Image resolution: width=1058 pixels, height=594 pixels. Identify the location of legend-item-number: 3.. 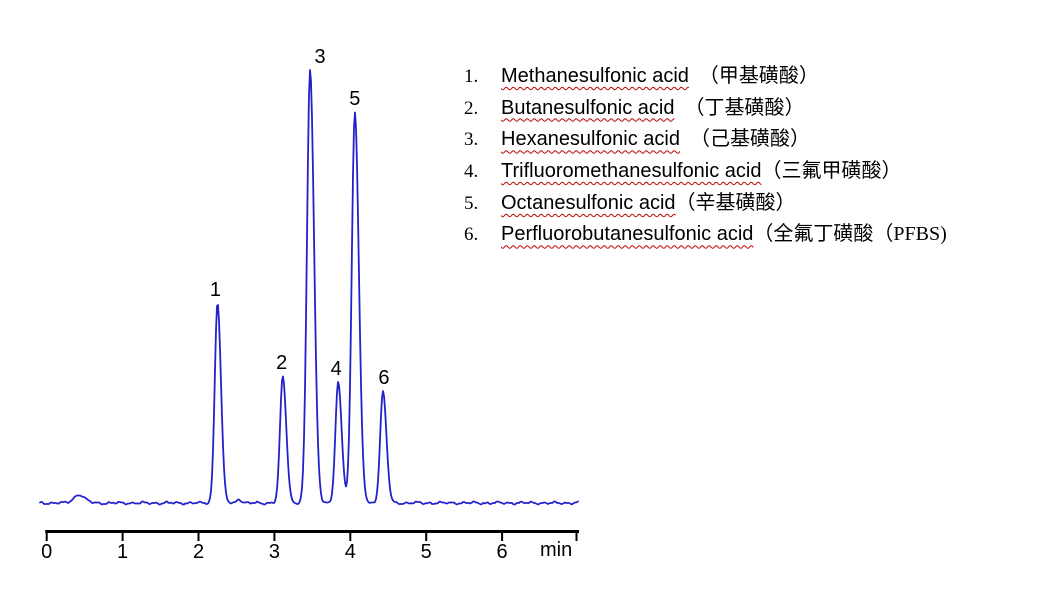
(471, 140).